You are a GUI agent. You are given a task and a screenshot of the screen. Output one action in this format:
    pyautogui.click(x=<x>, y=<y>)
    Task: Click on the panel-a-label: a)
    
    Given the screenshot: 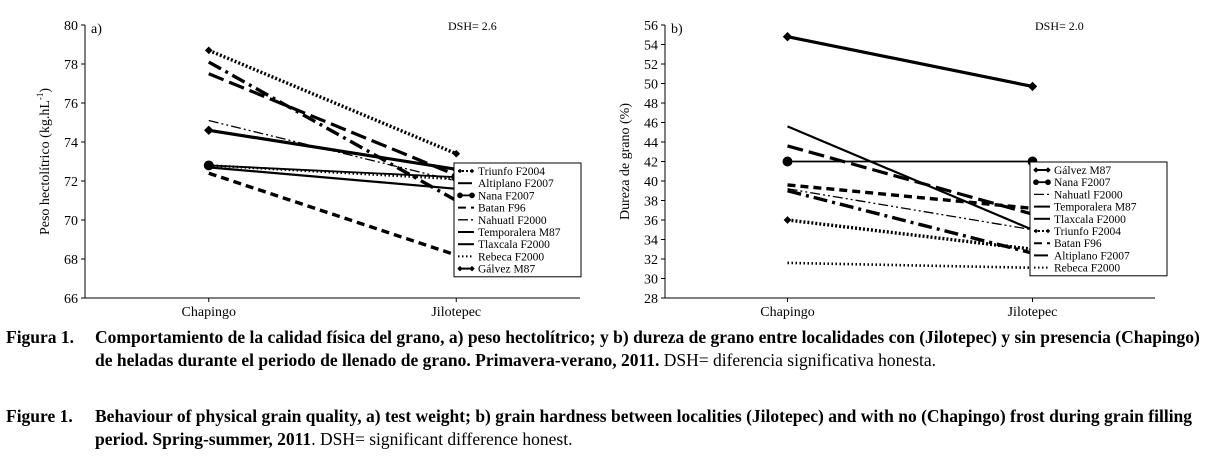 What is the action you would take?
    pyautogui.click(x=96, y=29)
    